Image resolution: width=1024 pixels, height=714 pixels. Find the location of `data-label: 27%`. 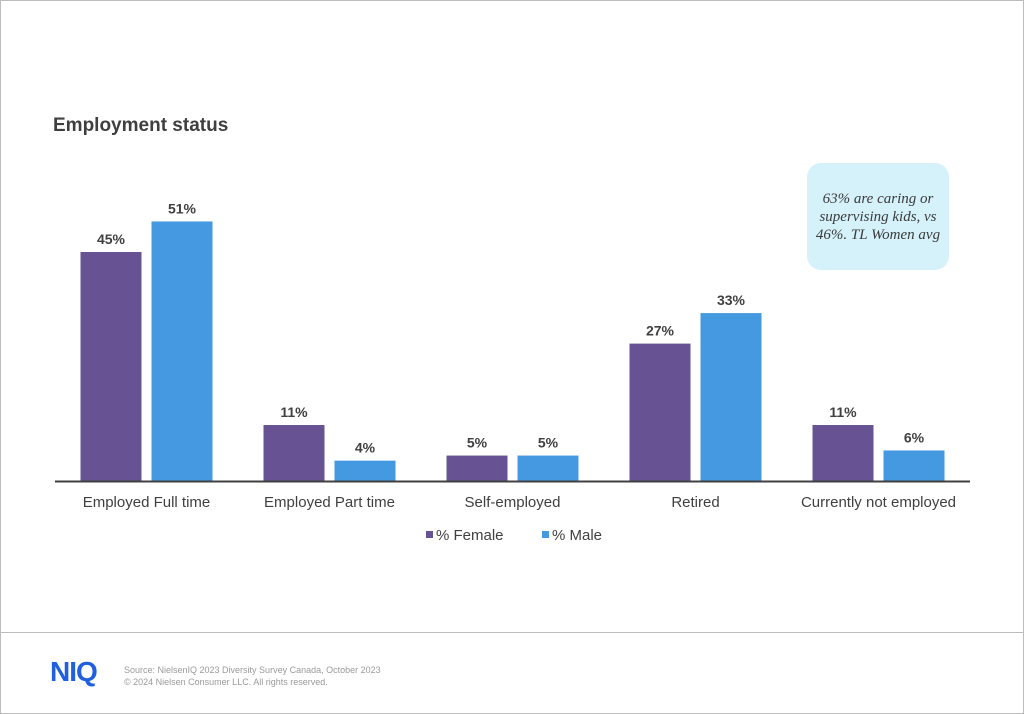

data-label: 27% is located at coordinates (660, 331).